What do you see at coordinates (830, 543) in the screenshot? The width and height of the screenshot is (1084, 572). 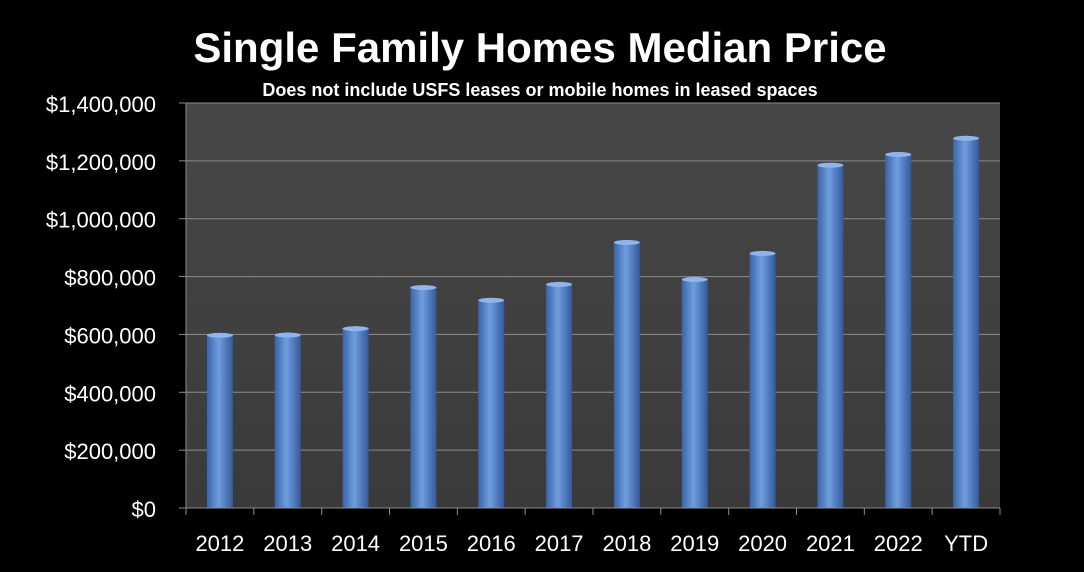 I see `x-tick-label: 2021` at bounding box center [830, 543].